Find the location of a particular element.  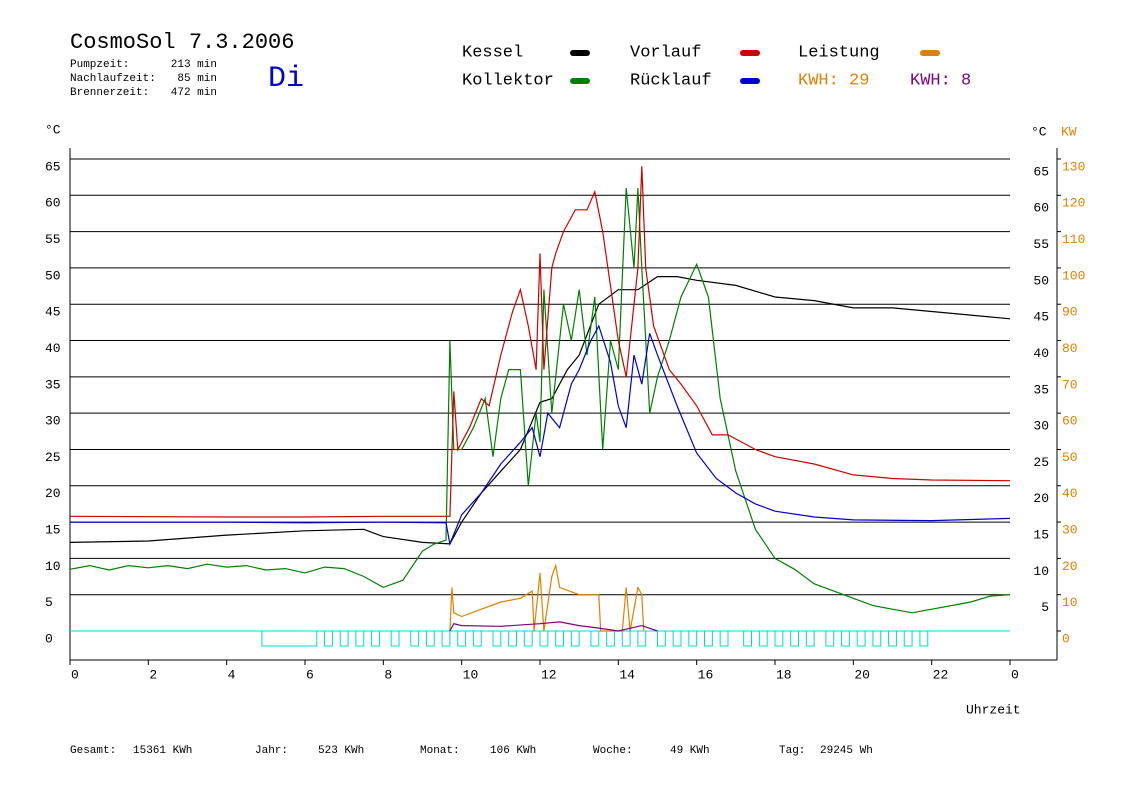

y2-tick-label: 130 is located at coordinates (1073, 166).